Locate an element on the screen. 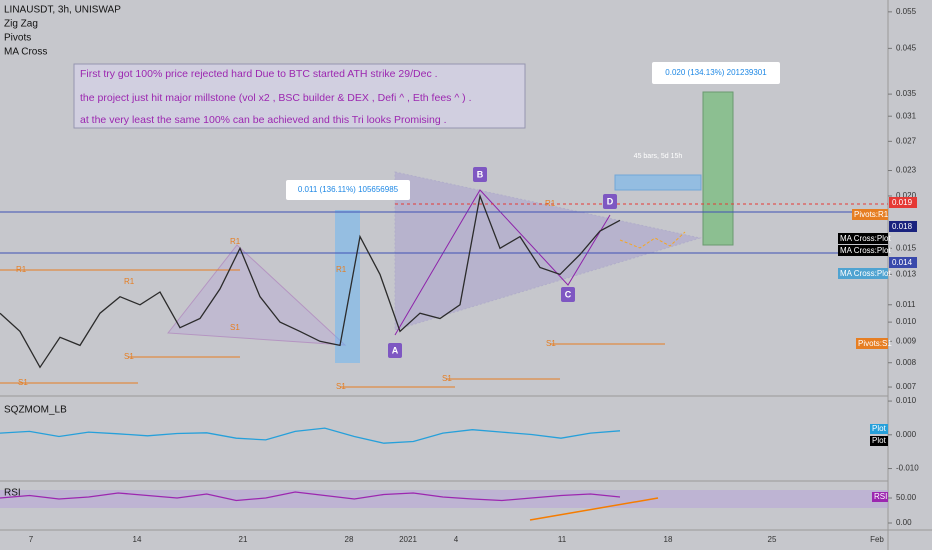 The width and height of the screenshot is (932, 550). x-tick-label: 2021 is located at coordinates (408, 539).